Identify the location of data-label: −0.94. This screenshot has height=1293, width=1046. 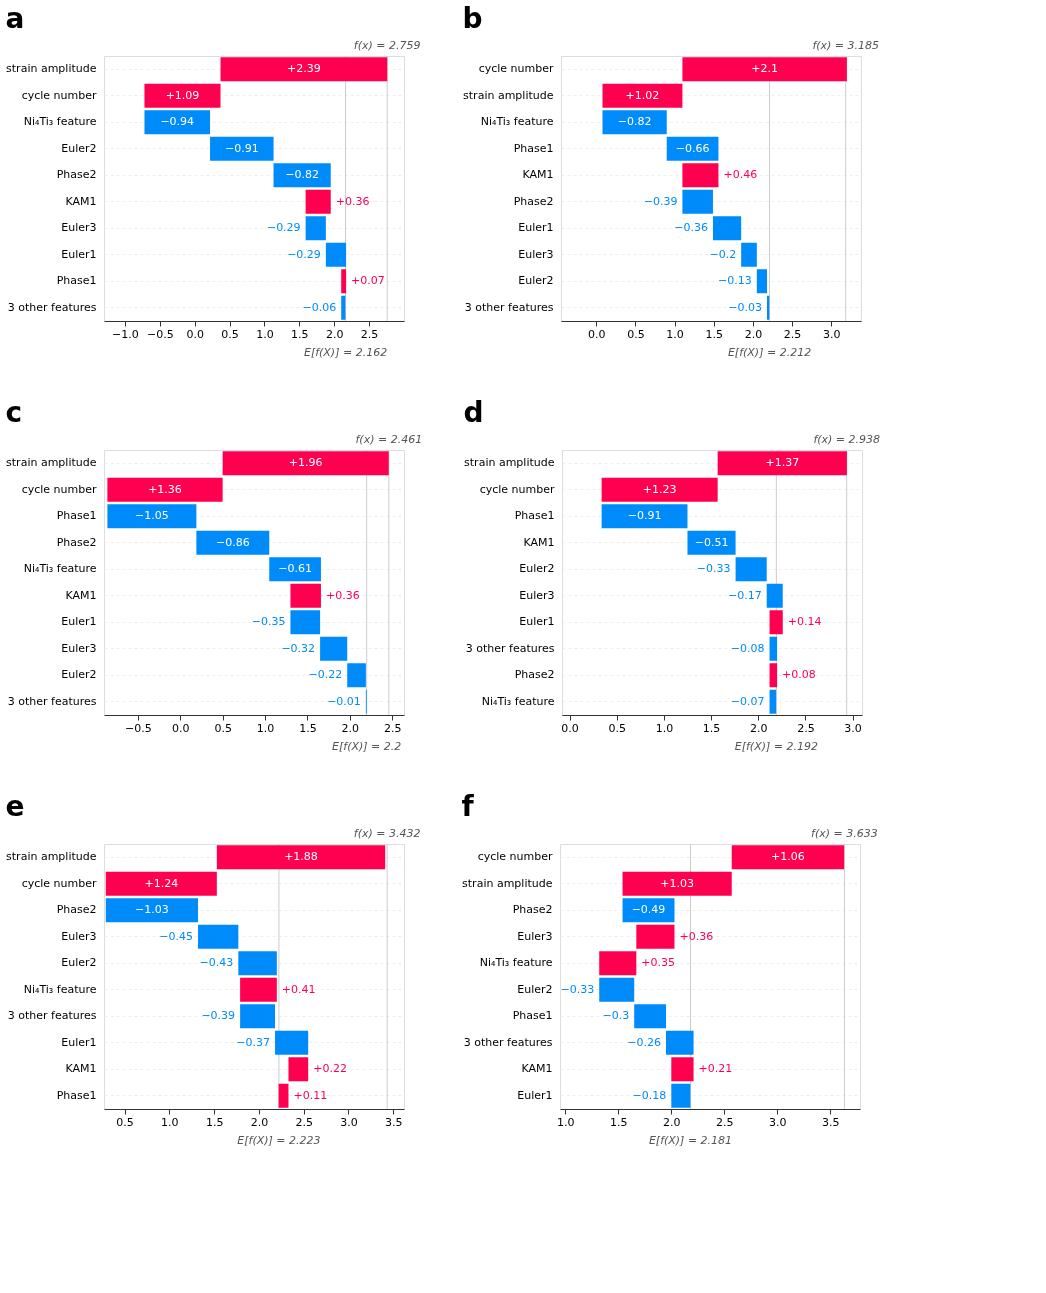
(177, 122).